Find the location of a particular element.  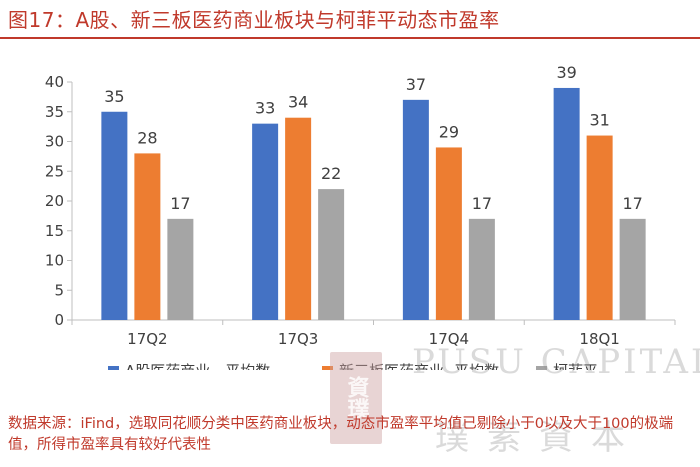

legend-label: 柯菲平 is located at coordinates (575, 366).